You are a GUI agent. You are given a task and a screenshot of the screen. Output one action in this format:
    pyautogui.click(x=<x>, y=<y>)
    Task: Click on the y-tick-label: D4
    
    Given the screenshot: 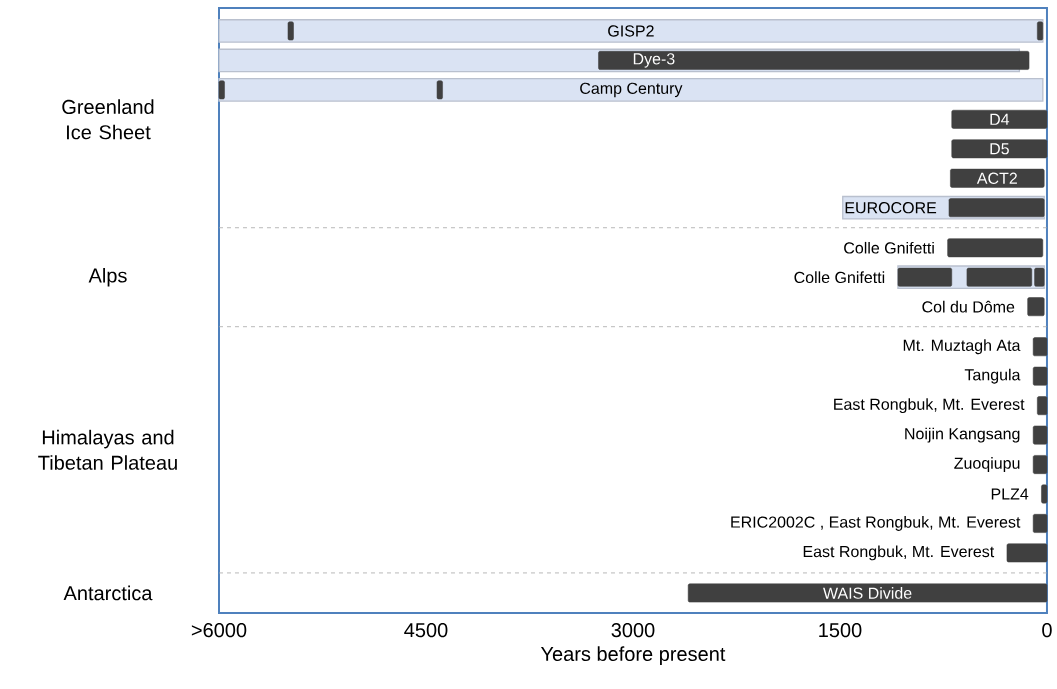 What is the action you would take?
    pyautogui.click(x=1000, y=119)
    